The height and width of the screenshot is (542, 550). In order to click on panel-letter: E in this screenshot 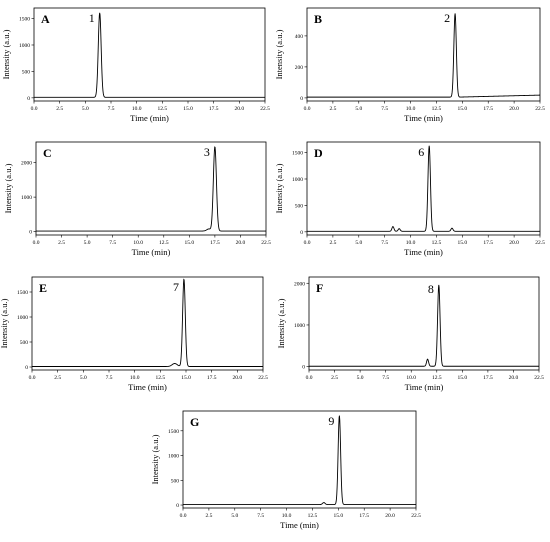, I will do `click(43, 288)`.